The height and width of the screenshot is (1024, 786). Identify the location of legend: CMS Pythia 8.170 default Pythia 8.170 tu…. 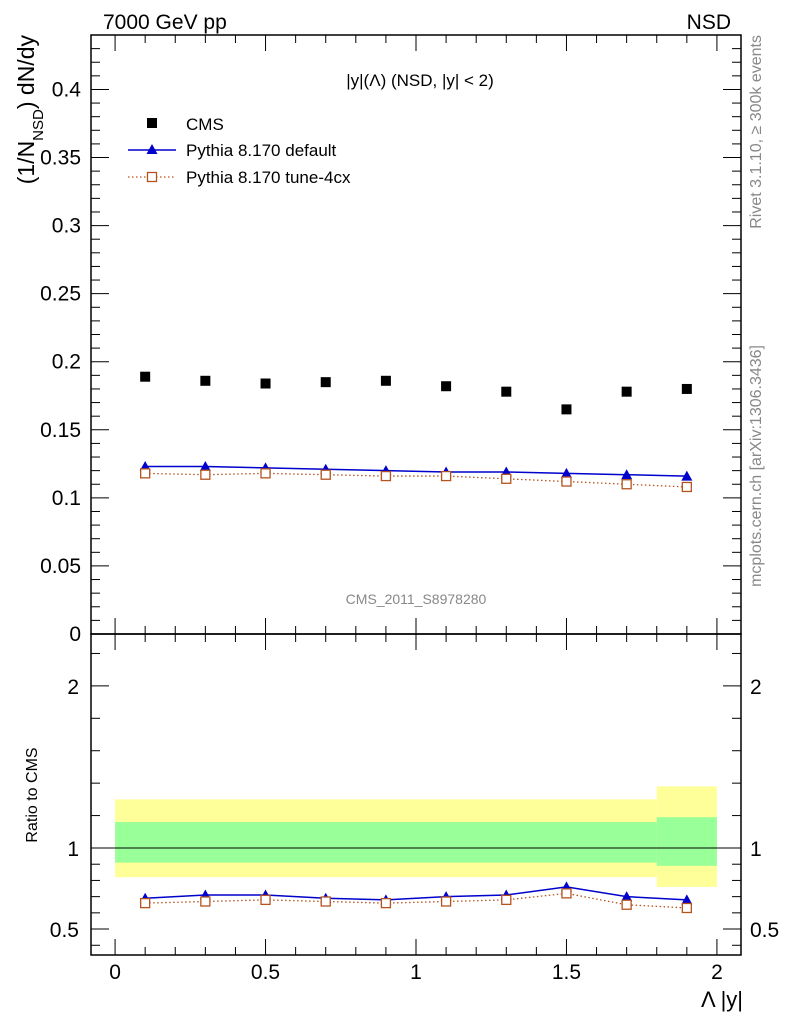
(239, 151).